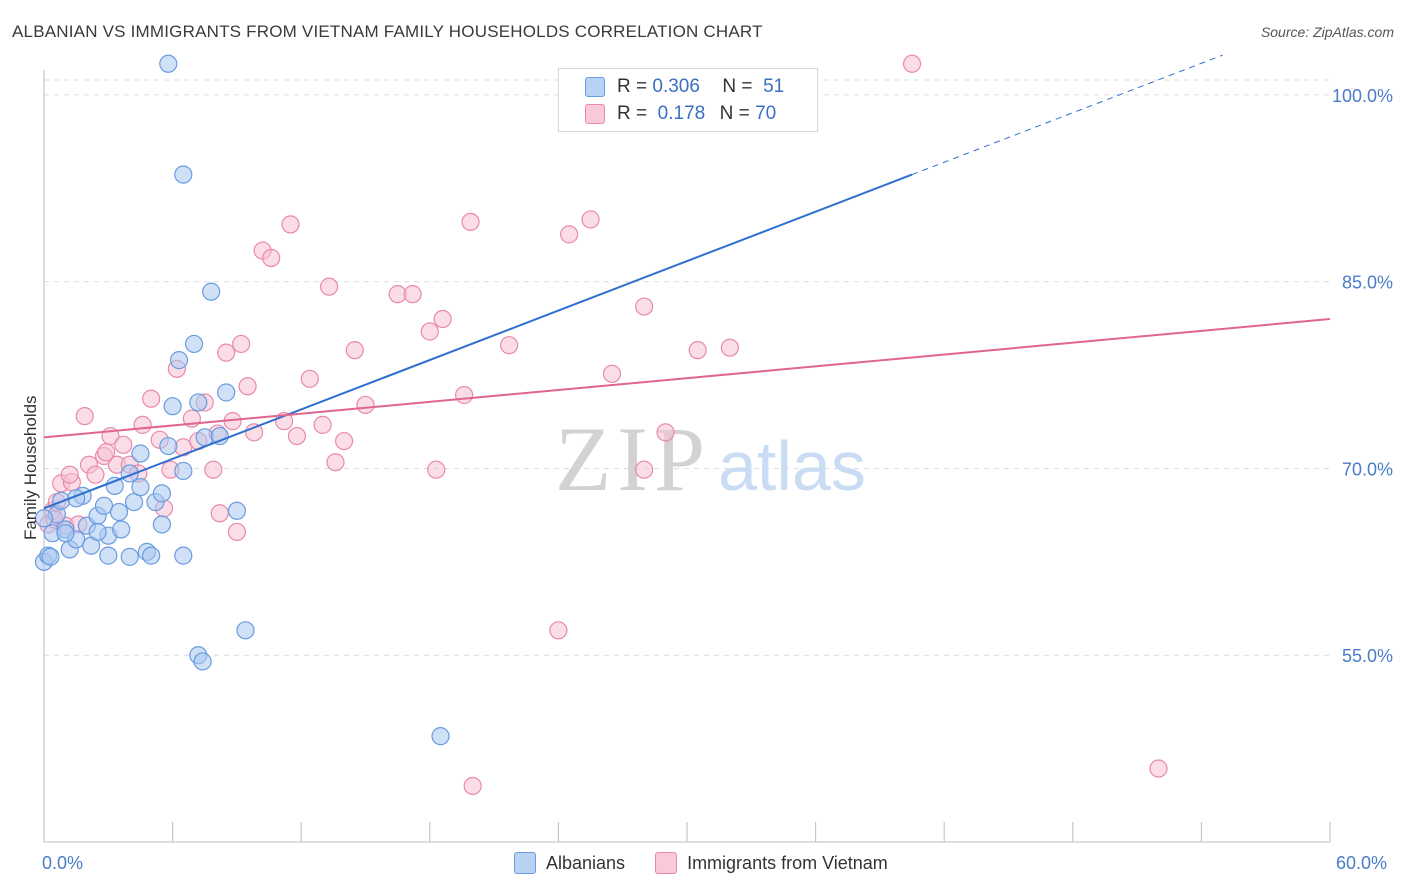 This screenshot has height=892, width=1406. Describe the element at coordinates (595, 87) in the screenshot. I see `legend-swatch-albanians` at that location.